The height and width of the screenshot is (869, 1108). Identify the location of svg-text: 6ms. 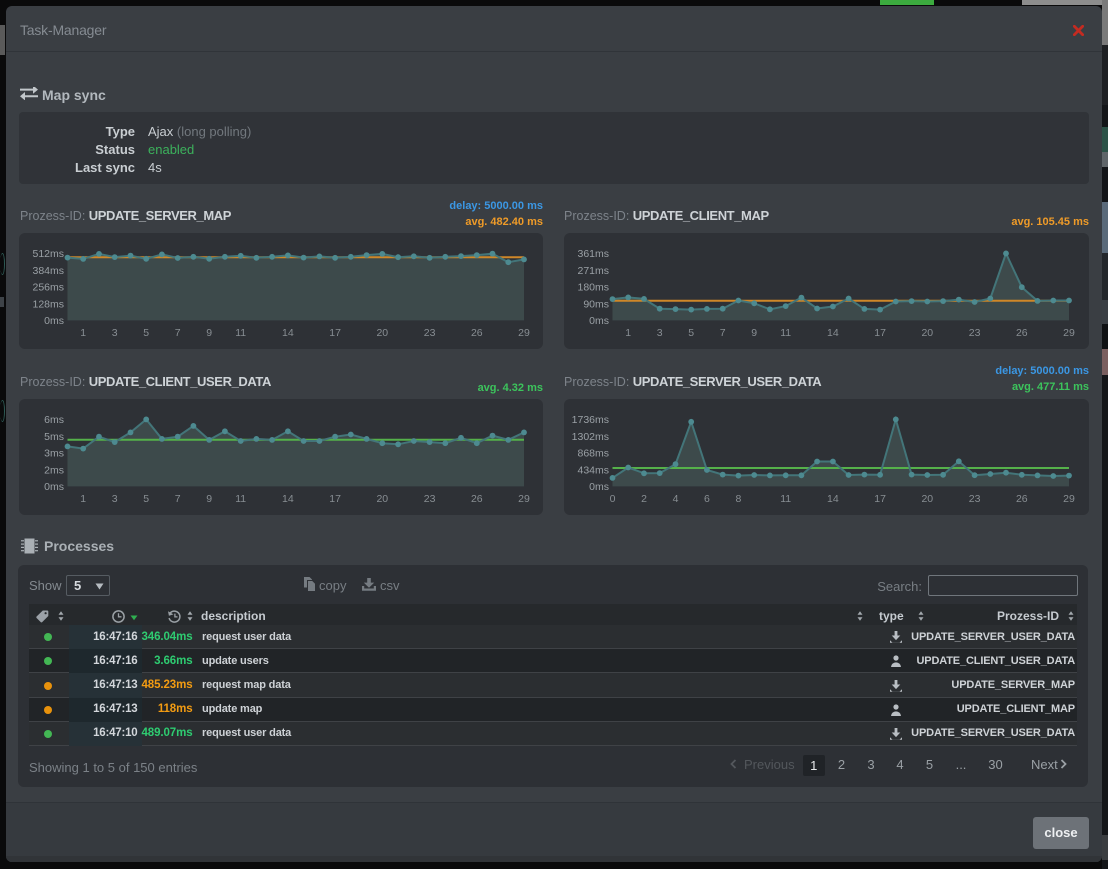
(54, 420).